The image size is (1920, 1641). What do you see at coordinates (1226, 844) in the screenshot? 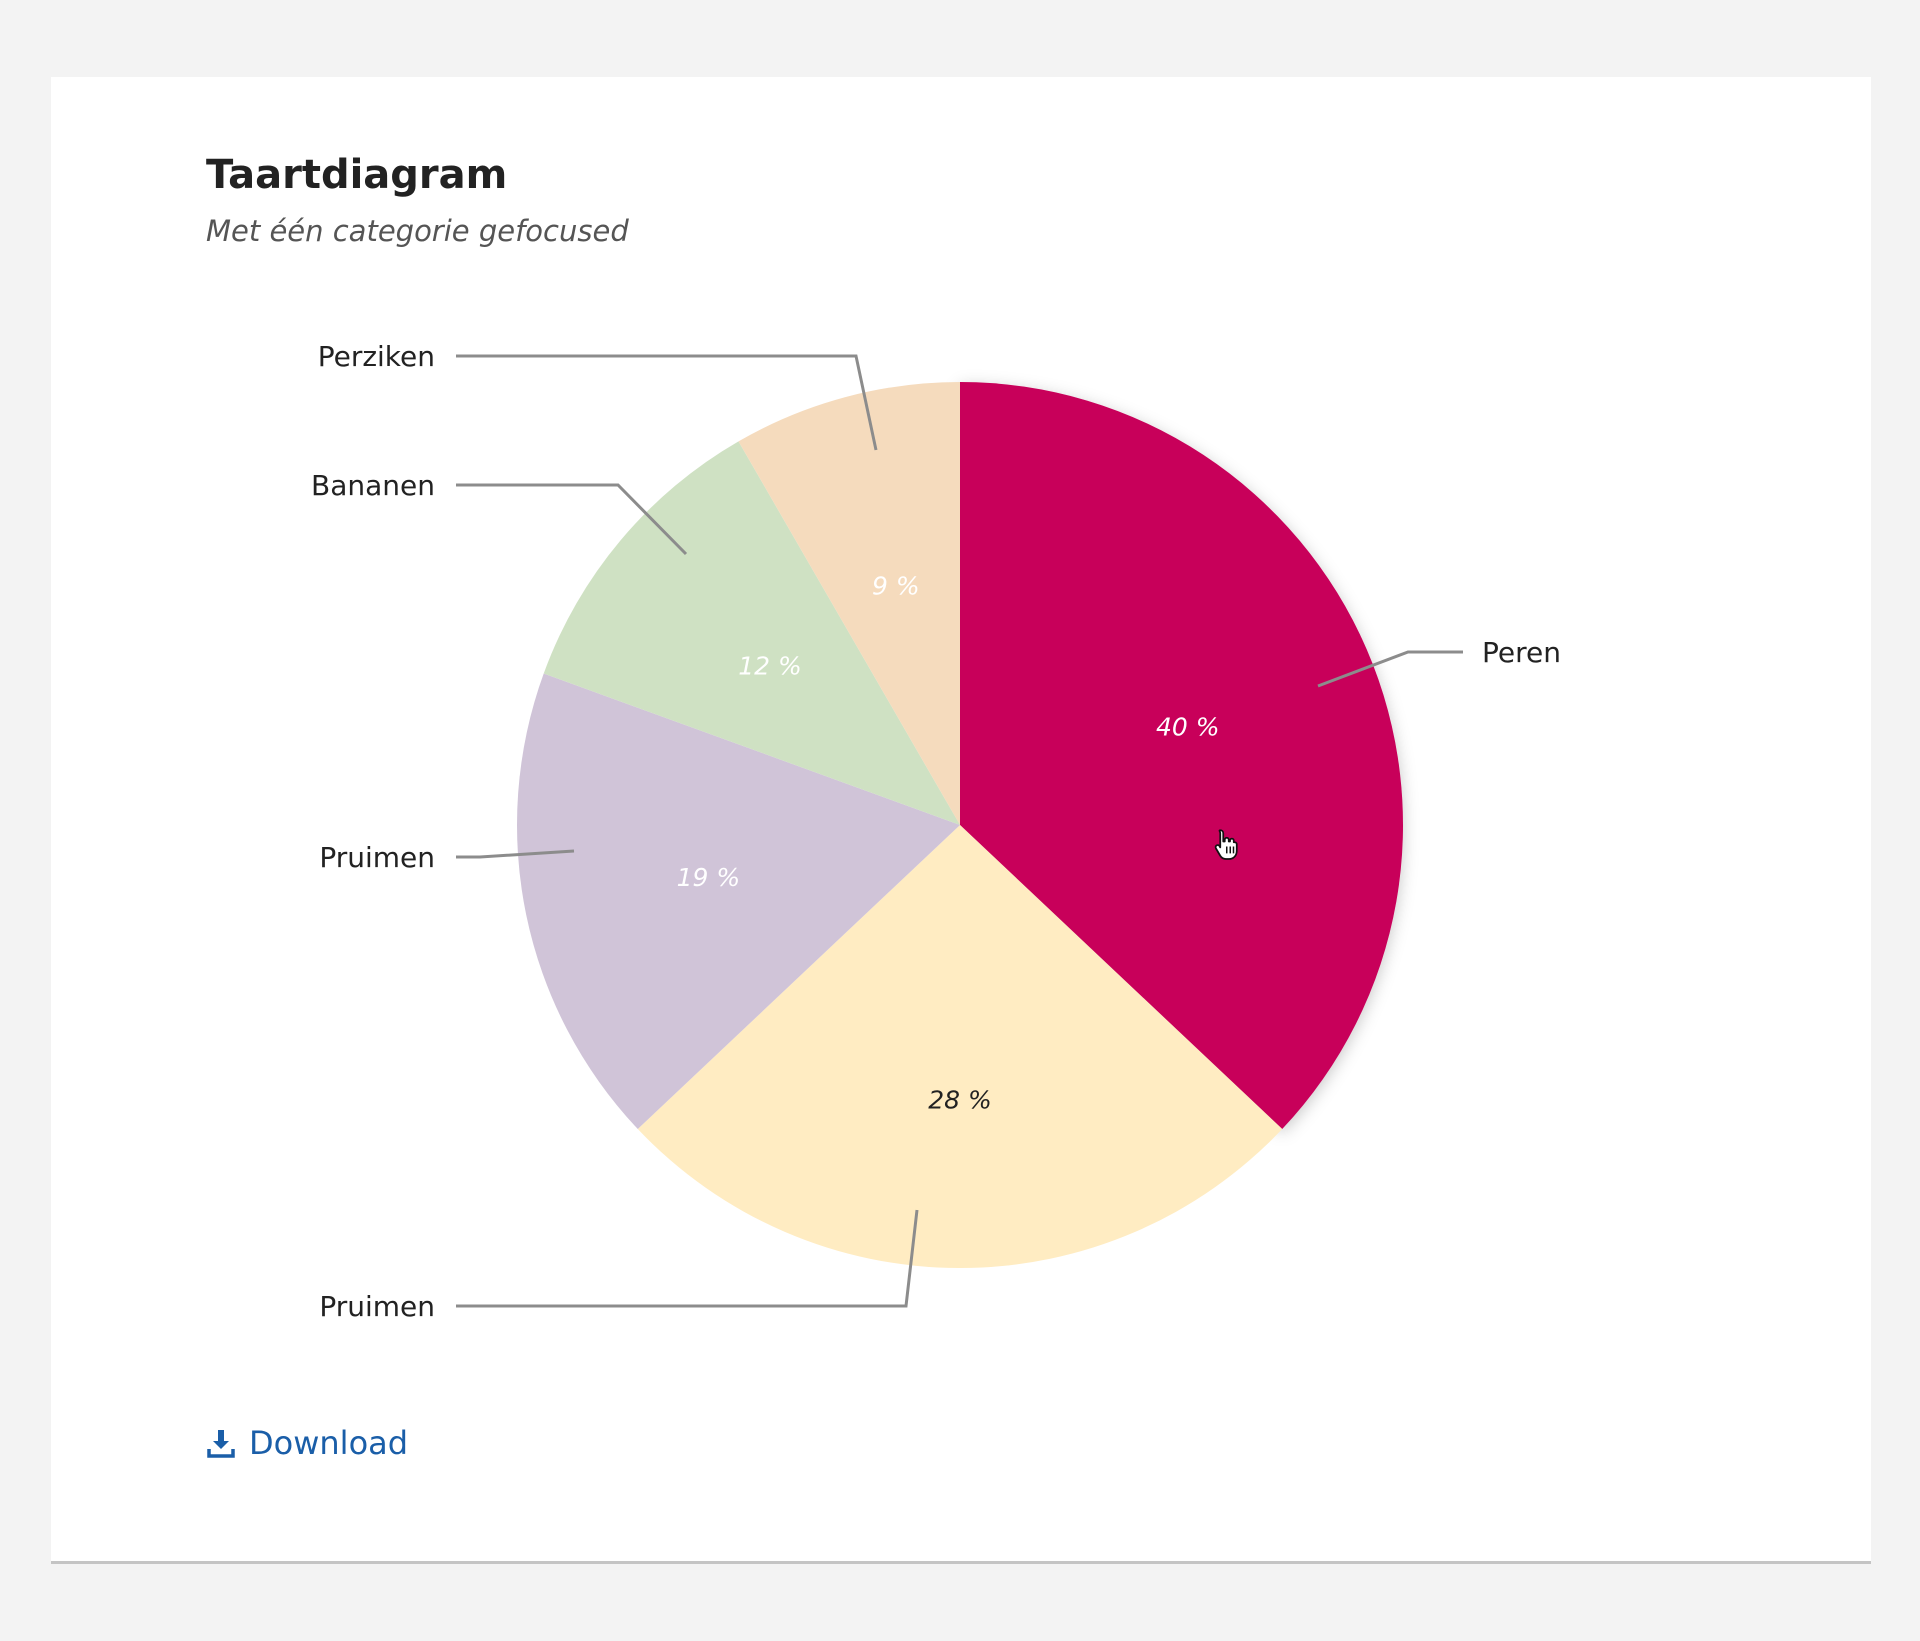
I see `pointer-cursor-icon` at bounding box center [1226, 844].